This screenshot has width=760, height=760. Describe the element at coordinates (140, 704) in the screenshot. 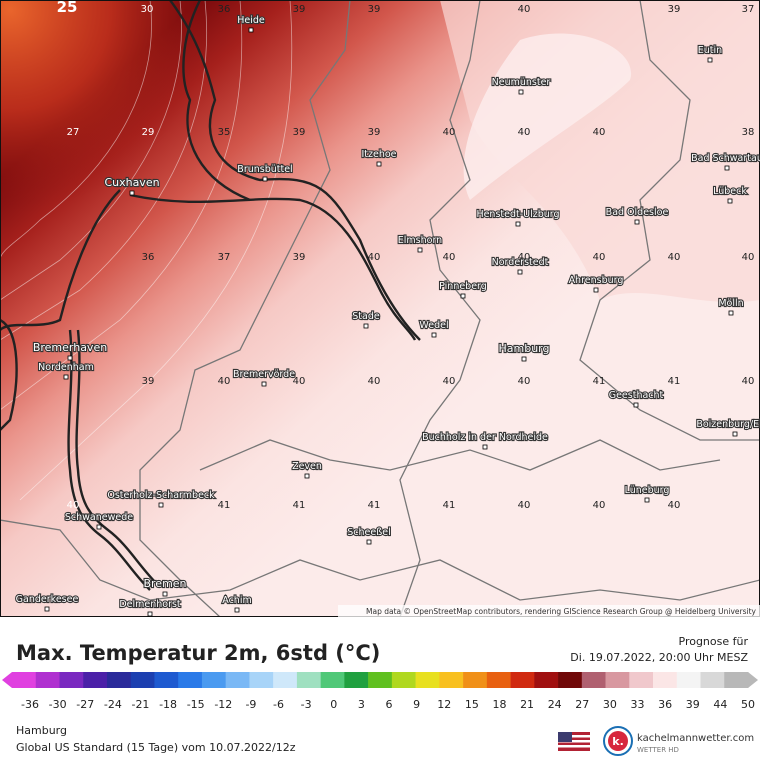

I see `colorbar-tick-label: -21` at that location.